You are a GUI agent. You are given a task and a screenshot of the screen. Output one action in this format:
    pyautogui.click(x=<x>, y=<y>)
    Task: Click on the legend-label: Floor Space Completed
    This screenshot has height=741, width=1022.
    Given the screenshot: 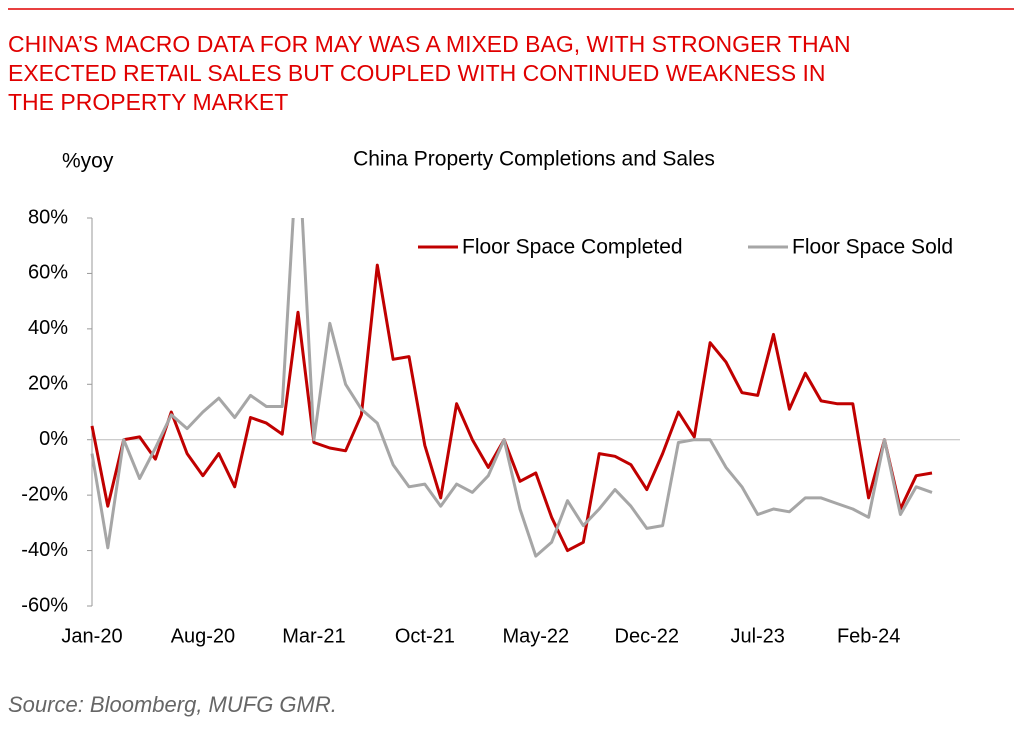 What is the action you would take?
    pyautogui.click(x=572, y=247)
    